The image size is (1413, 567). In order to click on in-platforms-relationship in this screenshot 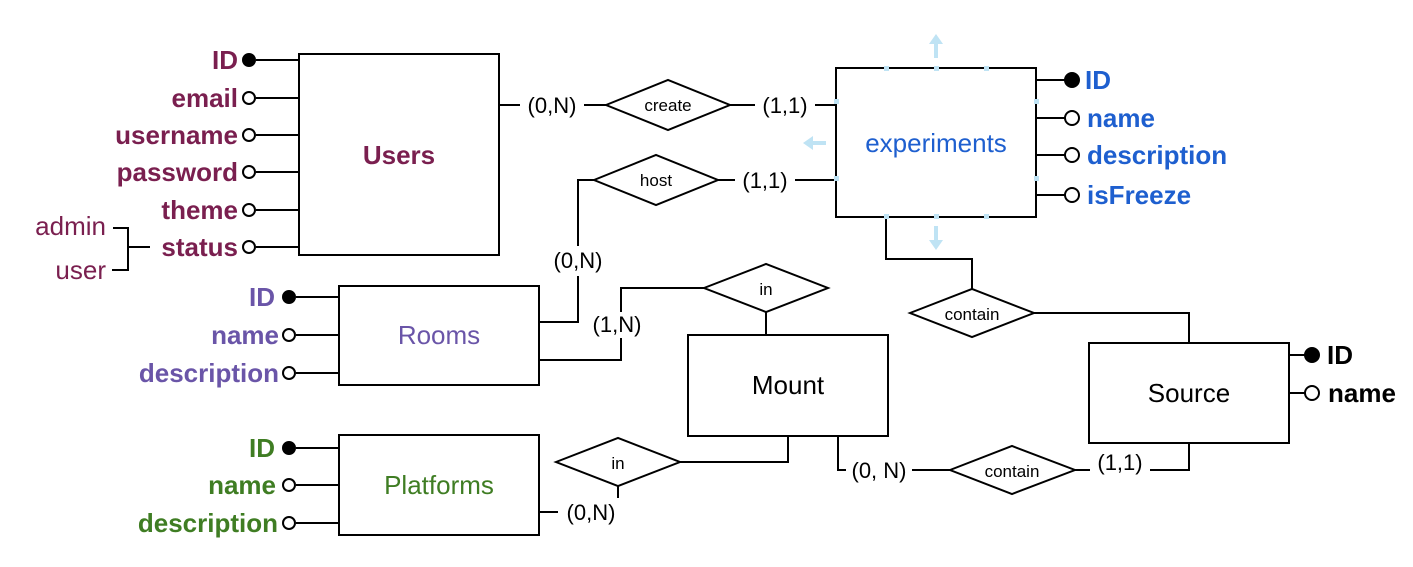, I will do `click(618, 462)`.